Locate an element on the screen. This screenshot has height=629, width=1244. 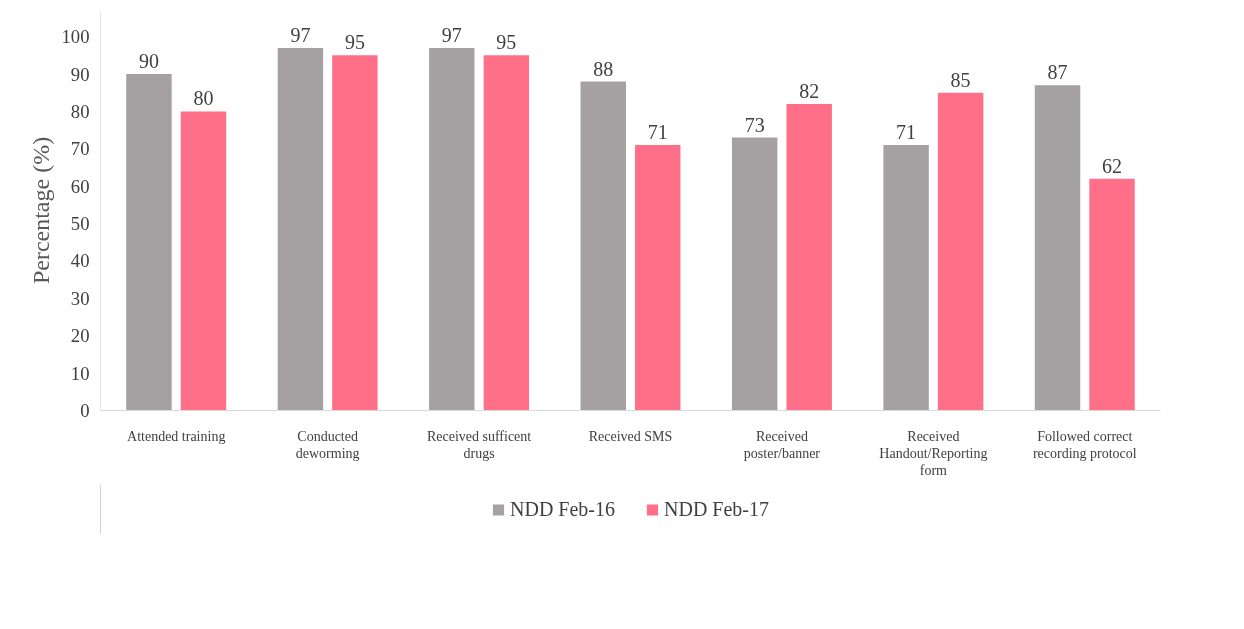
data-label: 90 is located at coordinates (148, 61).